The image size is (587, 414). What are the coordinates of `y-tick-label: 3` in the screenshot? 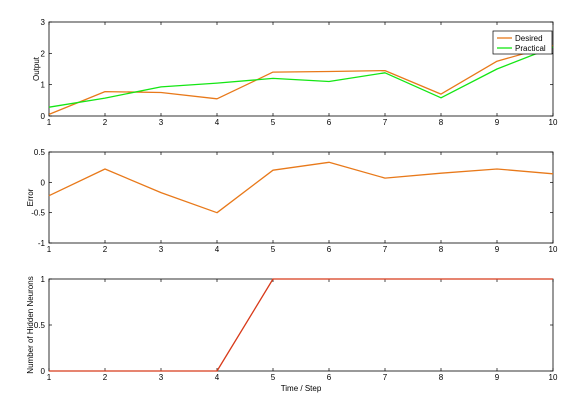 It's located at (43, 22).